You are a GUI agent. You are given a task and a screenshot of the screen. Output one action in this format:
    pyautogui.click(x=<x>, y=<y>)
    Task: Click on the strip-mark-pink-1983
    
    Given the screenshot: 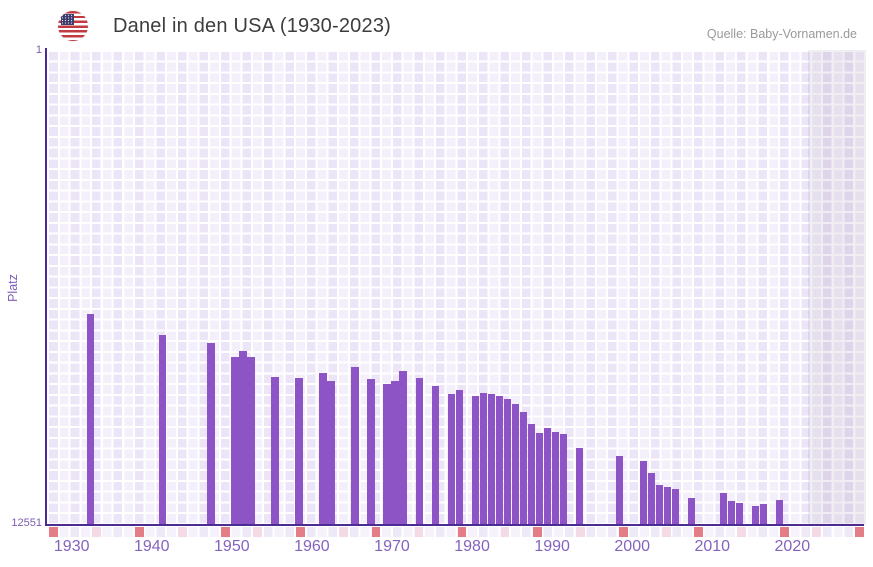 What is the action you would take?
    pyautogui.click(x=505, y=532)
    